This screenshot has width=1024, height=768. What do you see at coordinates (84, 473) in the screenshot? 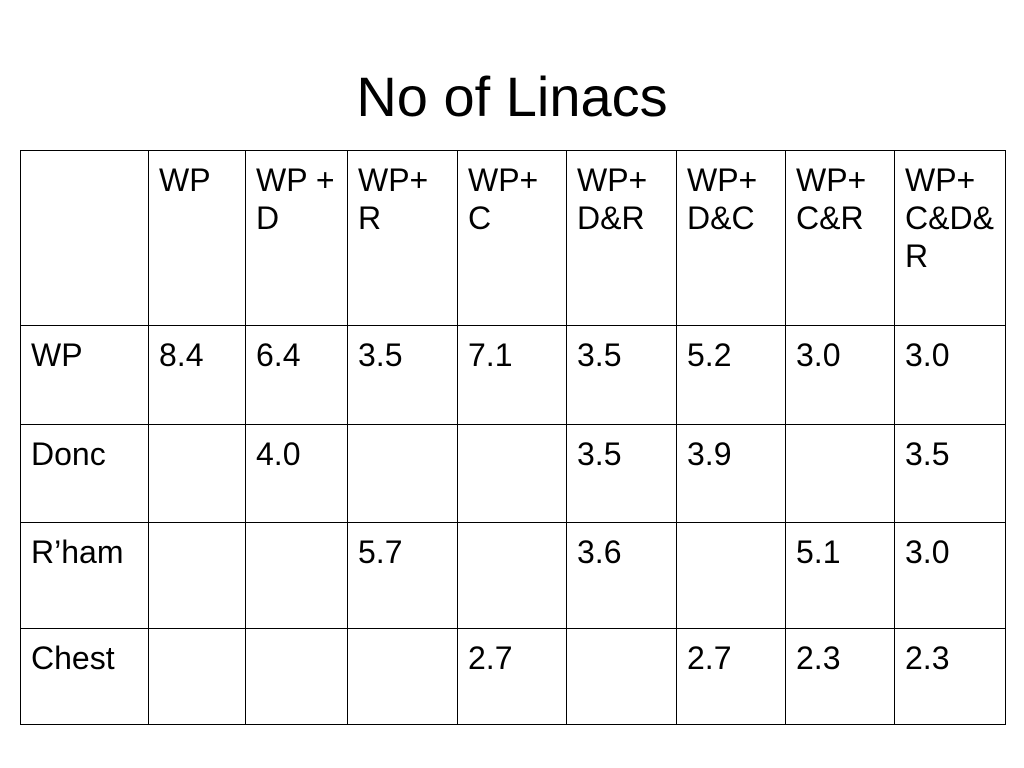
I see `row-label: Donc` at bounding box center [84, 473].